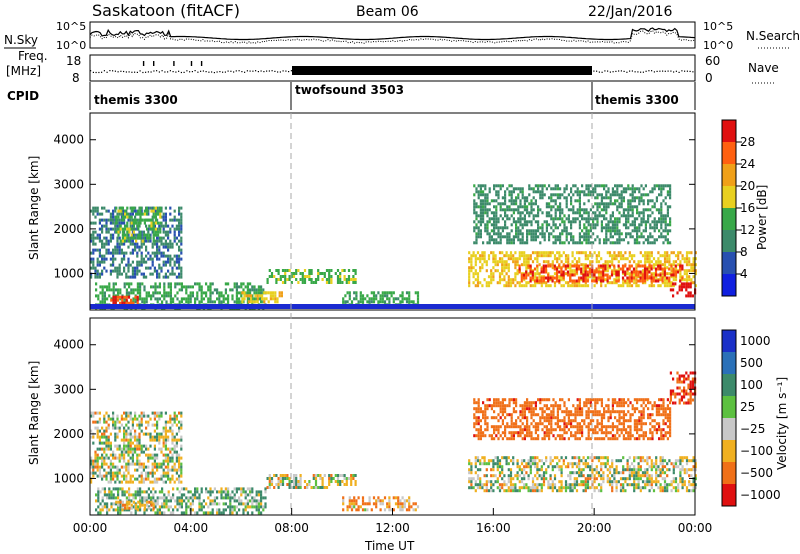  What do you see at coordinates (729, 175) in the screenshot?
I see `colorbar-segment` at bounding box center [729, 175].